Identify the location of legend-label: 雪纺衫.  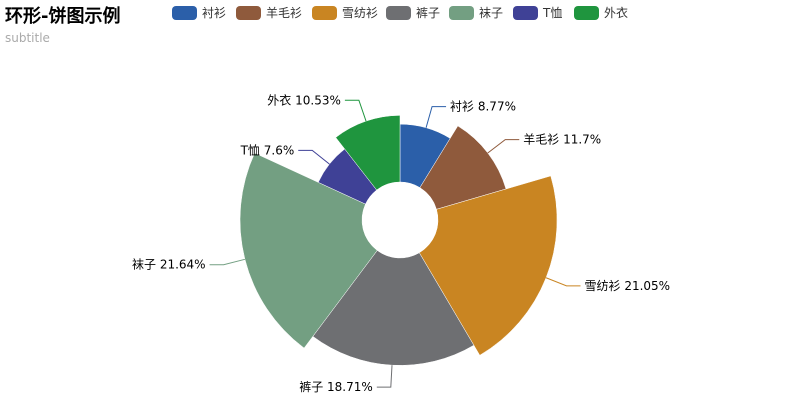
(360, 13).